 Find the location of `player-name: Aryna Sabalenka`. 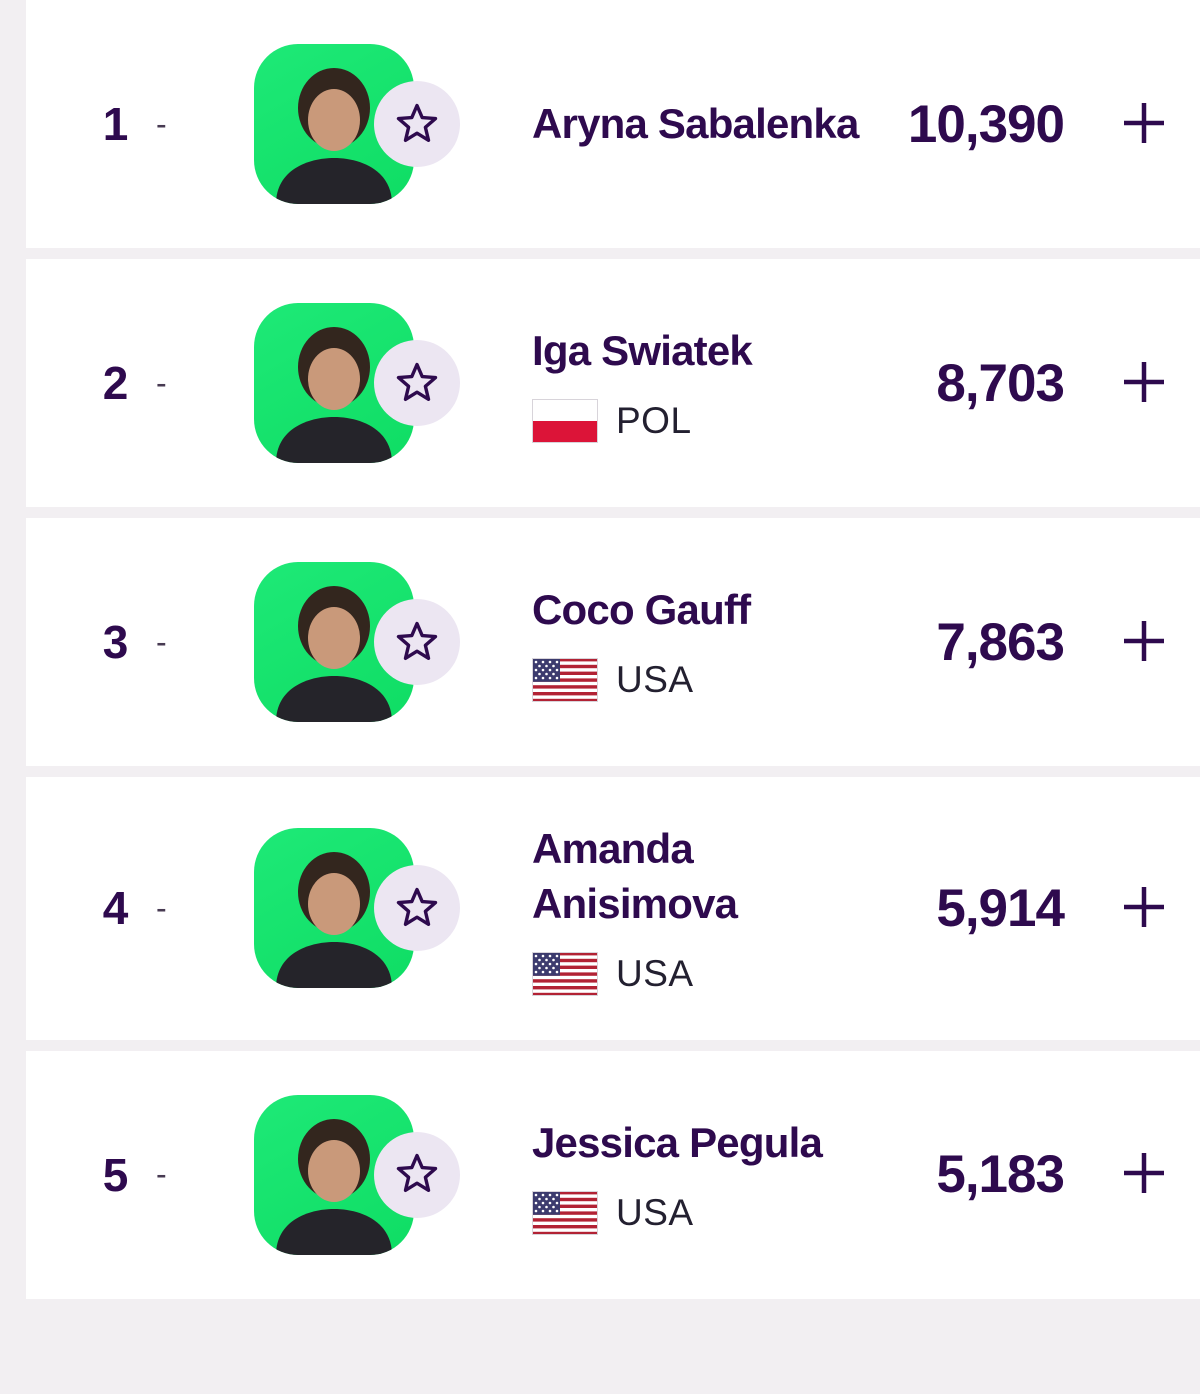

player-name: Aryna Sabalenka is located at coordinates (695, 124).